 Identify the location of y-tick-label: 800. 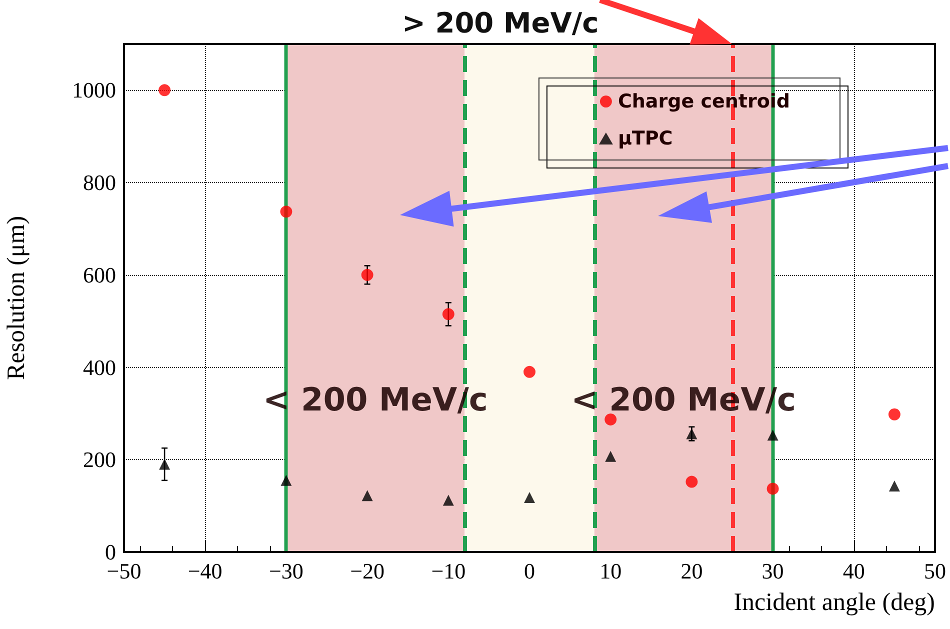
(99, 183).